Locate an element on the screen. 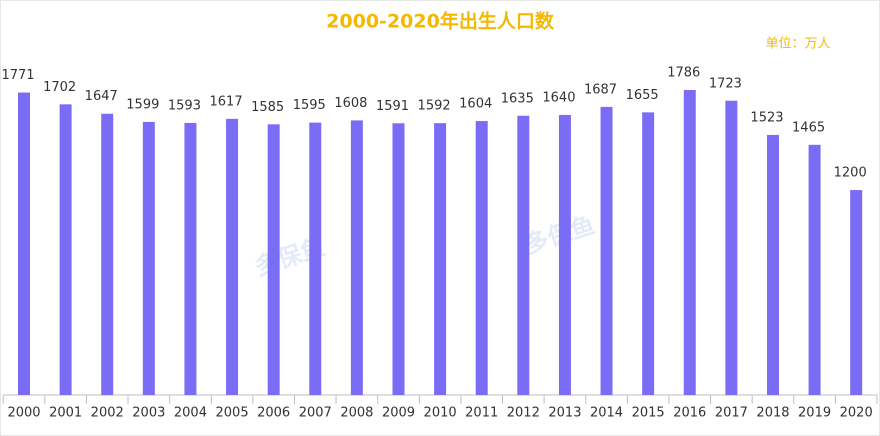 Image resolution: width=880 pixels, height=436 pixels. data-label: 1608 is located at coordinates (350, 103).